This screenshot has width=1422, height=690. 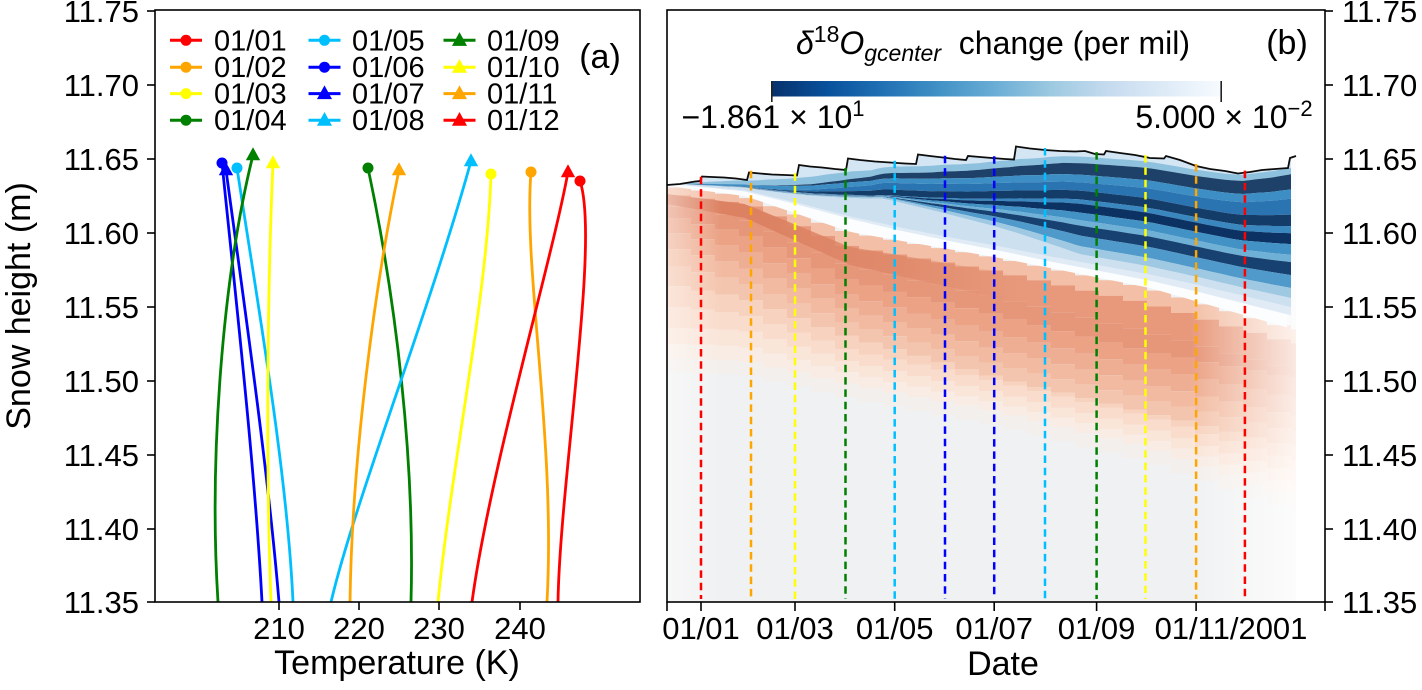 What do you see at coordinates (250, 121) in the screenshot?
I see `svg-text: 01/04` at bounding box center [250, 121].